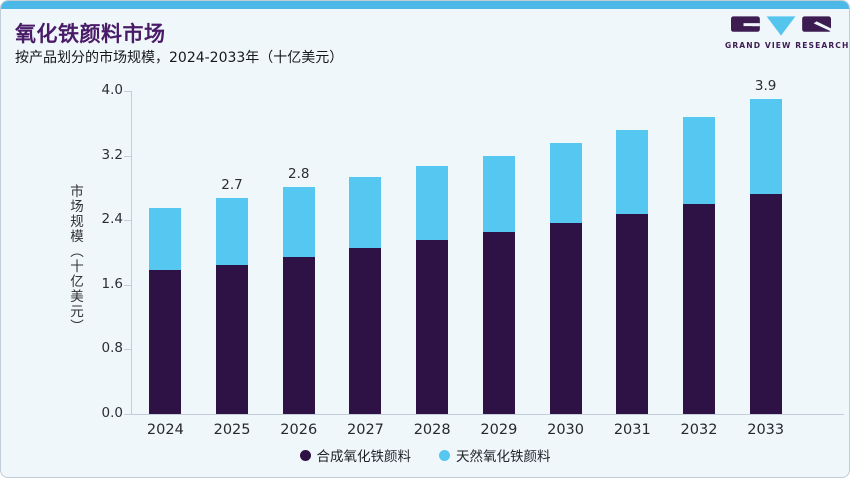 The height and width of the screenshot is (478, 850). I want to click on bar-slot: 3.9 2033, so click(765, 258).